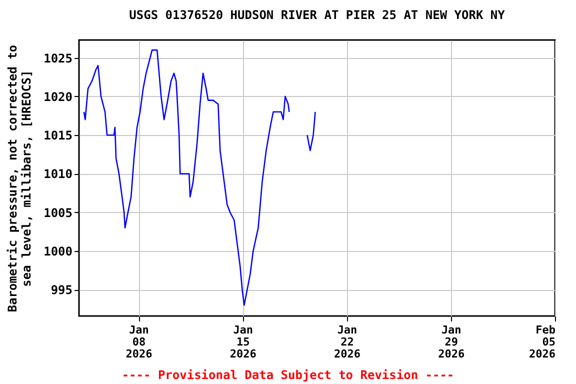 Image resolution: width=576 pixels, height=384 pixels. What do you see at coordinates (451, 342) in the screenshot?
I see `x-tick-label: Jan 29 2026` at bounding box center [451, 342].